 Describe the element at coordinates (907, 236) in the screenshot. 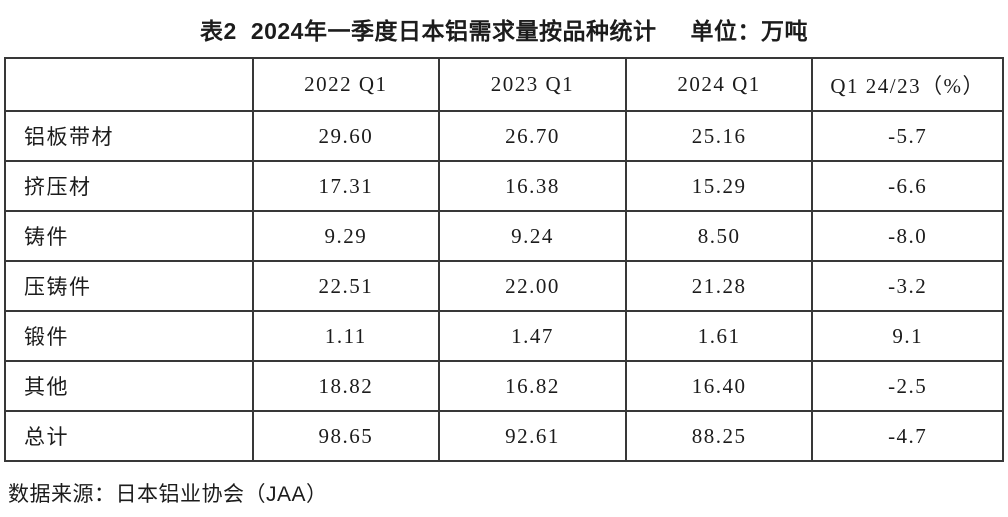

I see `value-cell: -8.0` at that location.